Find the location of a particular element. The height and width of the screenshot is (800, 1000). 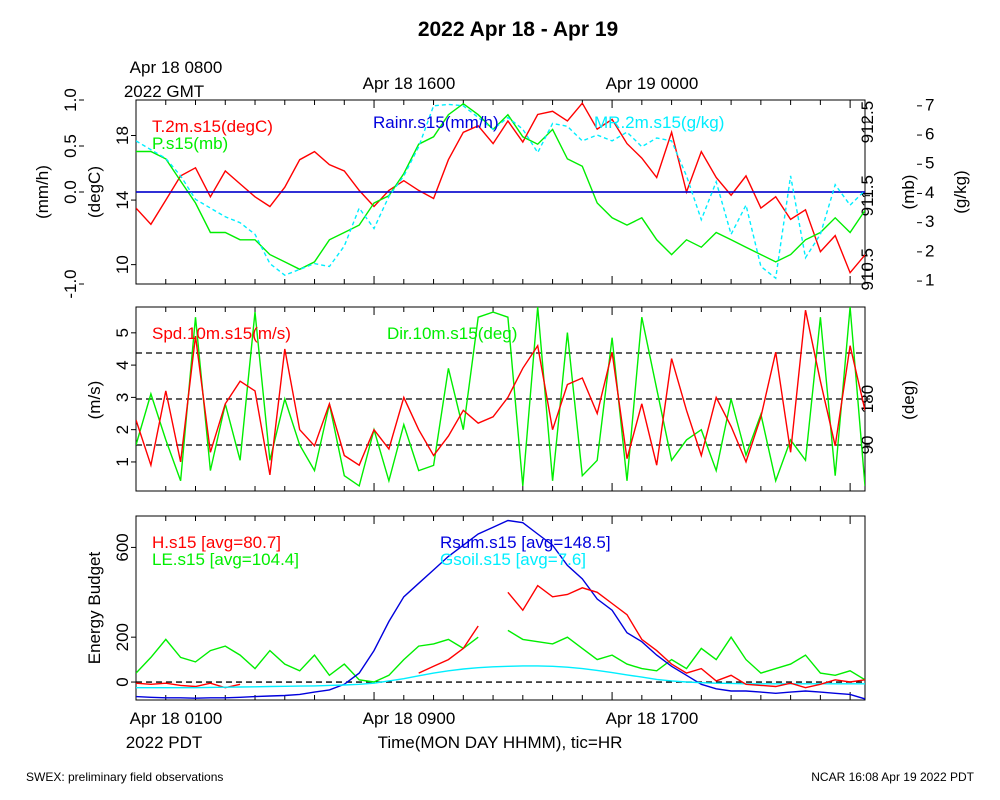

energy-axis-tick-label: 600 is located at coordinates (122, 547).